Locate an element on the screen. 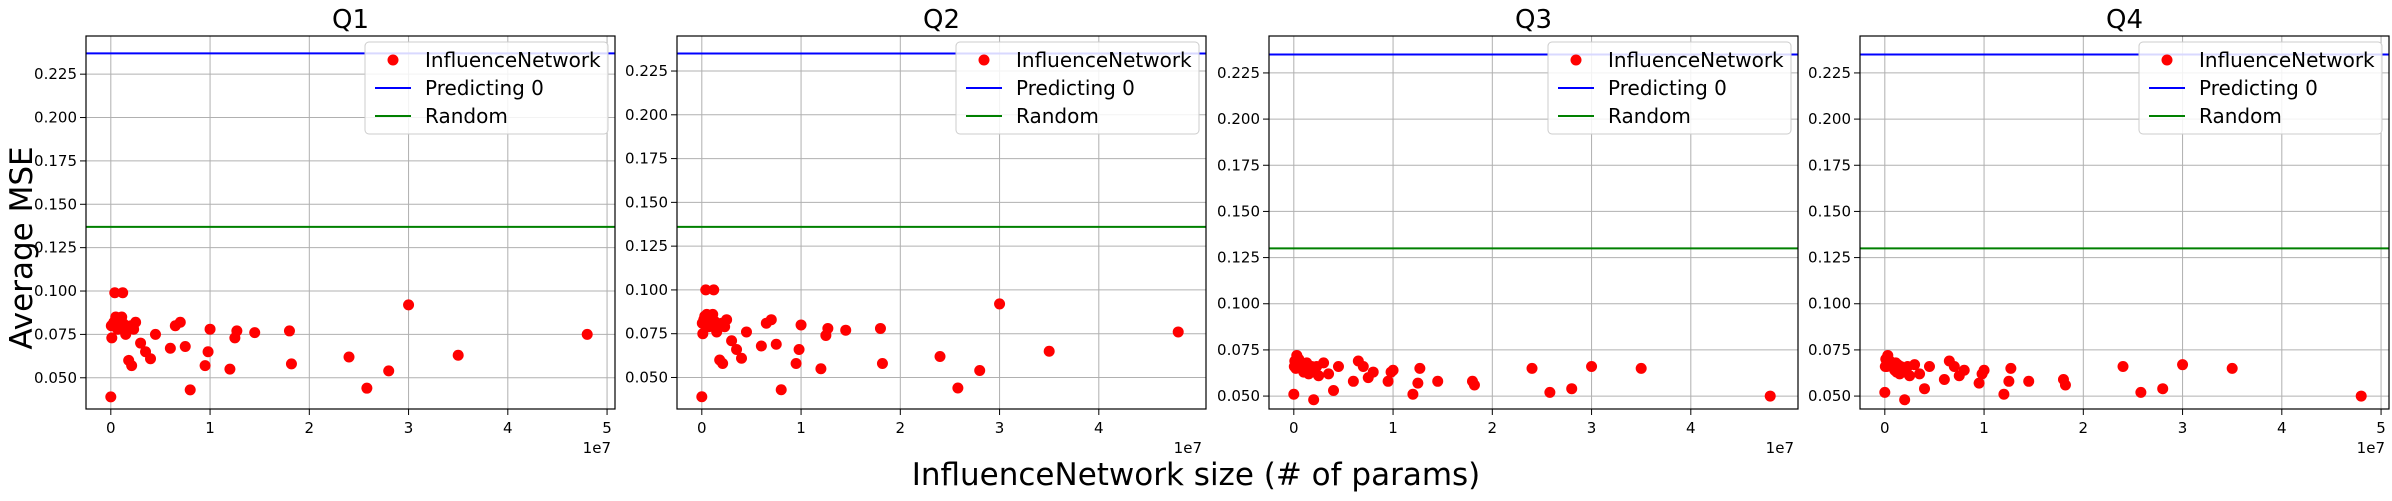  panel-title: Q4 is located at coordinates (2124, 20).